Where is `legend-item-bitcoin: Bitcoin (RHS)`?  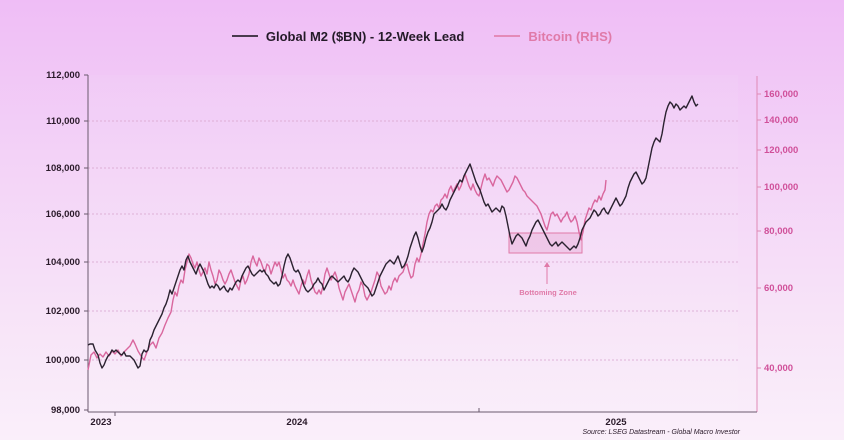
legend-item-bitcoin: Bitcoin (RHS) is located at coordinates (553, 36).